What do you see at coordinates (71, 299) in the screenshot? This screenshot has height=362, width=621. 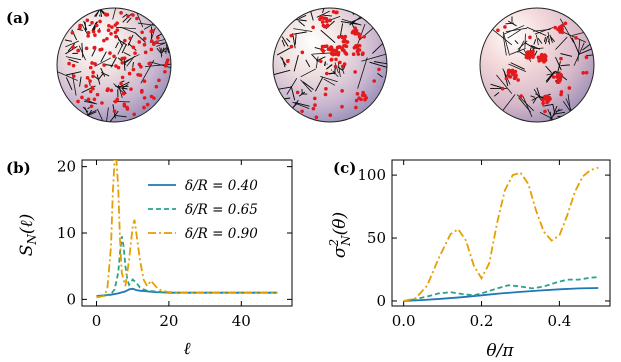 I see `y-tick-label: 0` at bounding box center [71, 299].